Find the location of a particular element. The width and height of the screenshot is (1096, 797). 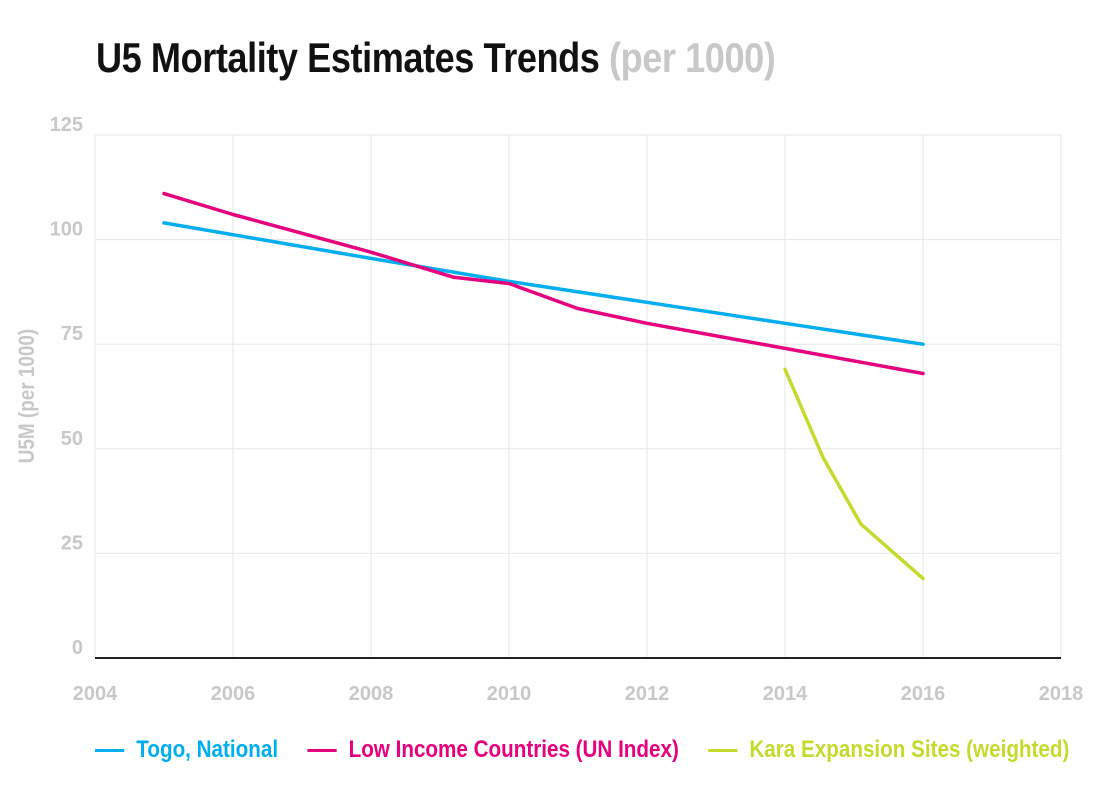

y-axis-label: U5M (per 1000) is located at coordinates (27, 396).